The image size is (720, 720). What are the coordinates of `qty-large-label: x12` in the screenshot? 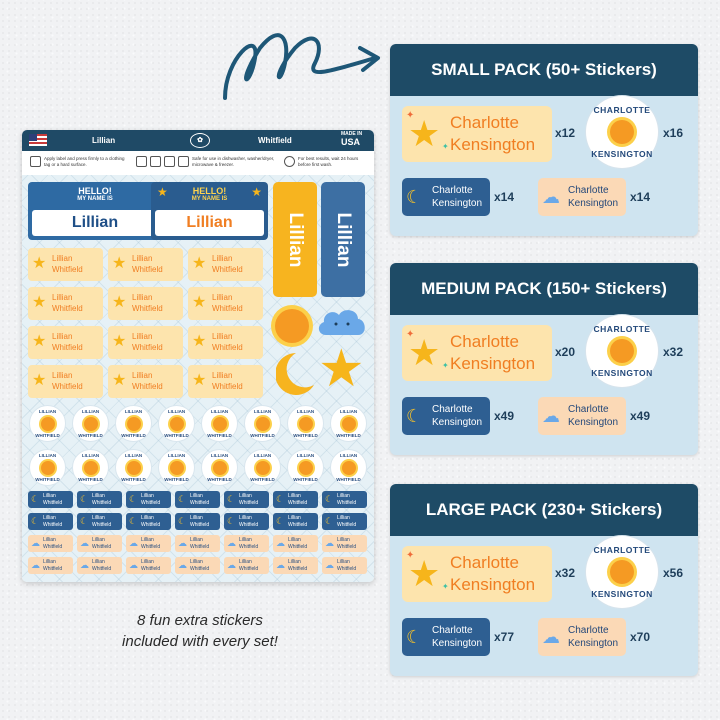 It's located at (565, 133).